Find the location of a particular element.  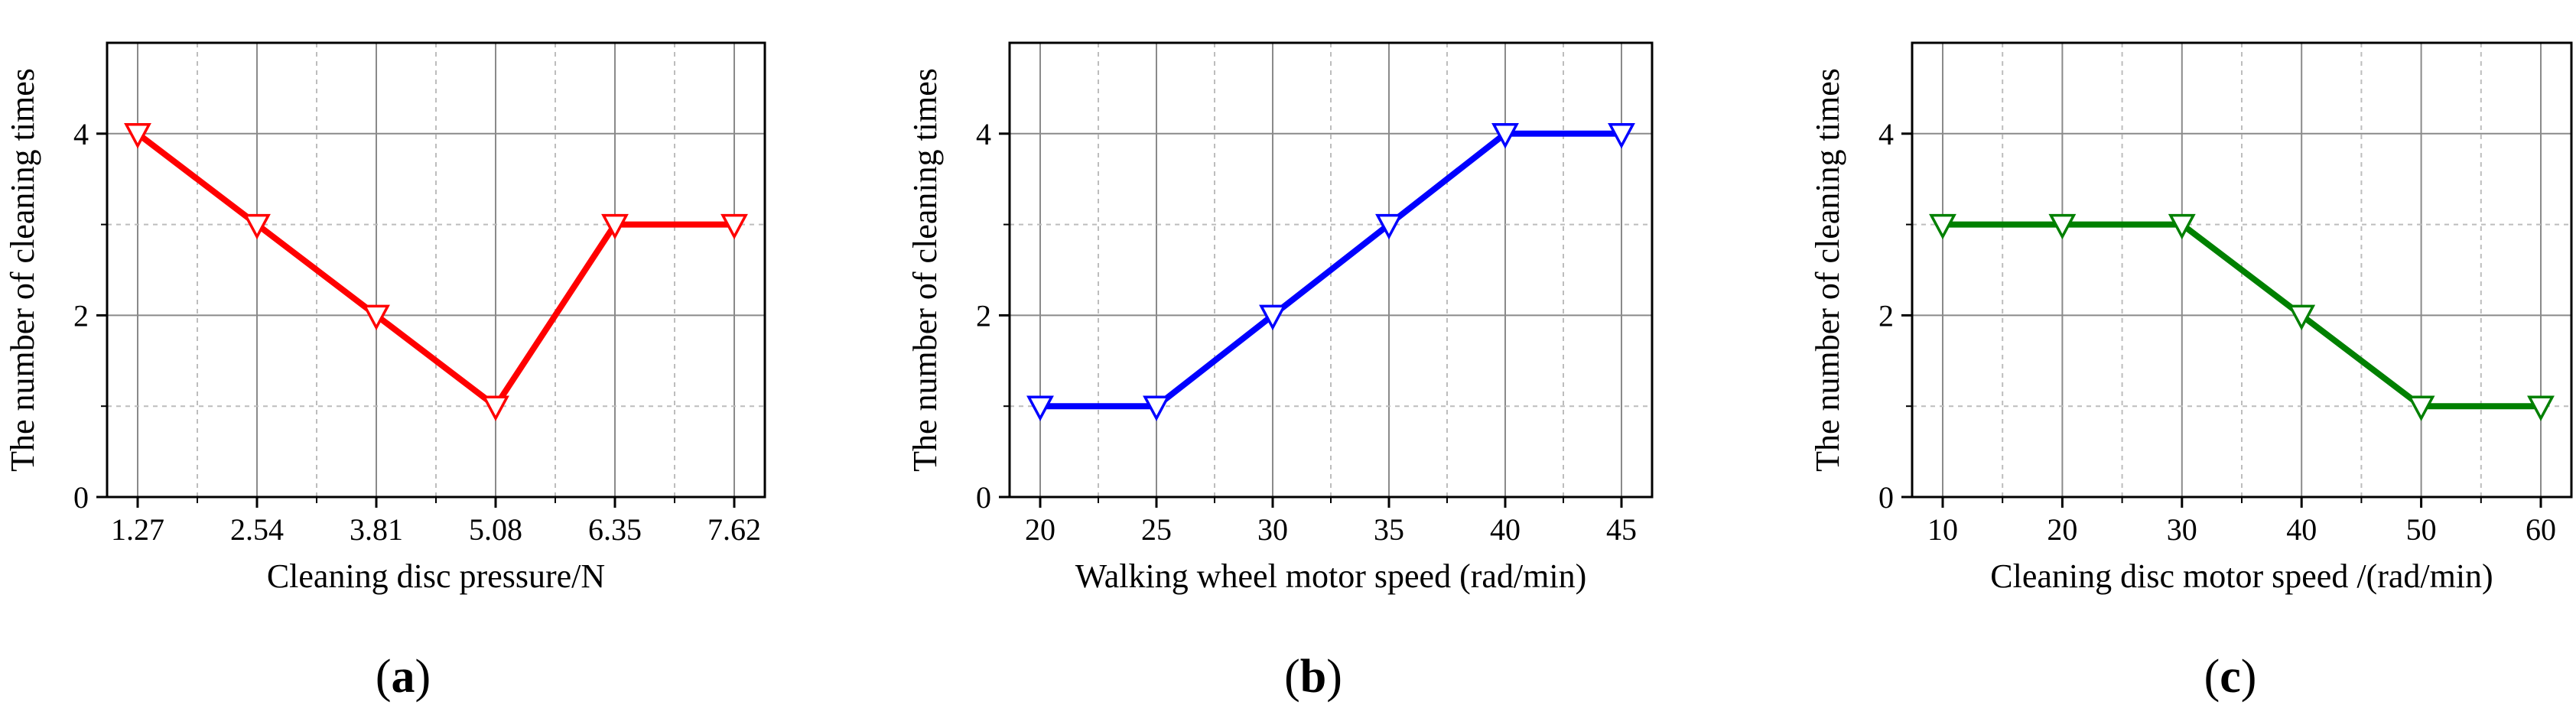

x-tick-label: 35 is located at coordinates (1389, 529).